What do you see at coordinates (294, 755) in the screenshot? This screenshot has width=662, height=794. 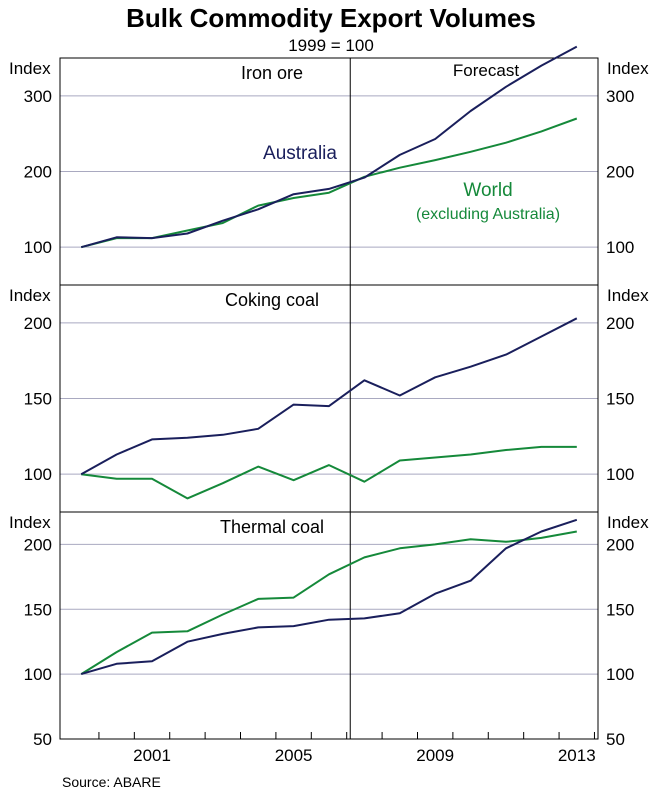 I see `x-tick-label: 2005` at bounding box center [294, 755].